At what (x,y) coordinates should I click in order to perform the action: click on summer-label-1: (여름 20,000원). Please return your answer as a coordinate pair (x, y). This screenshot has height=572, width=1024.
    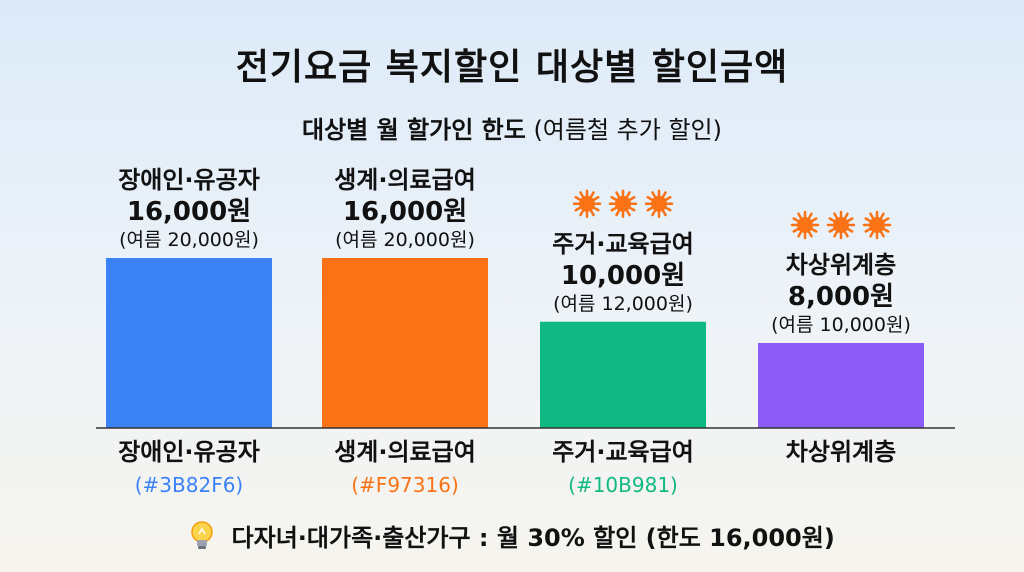
    Looking at the image, I should click on (189, 240).